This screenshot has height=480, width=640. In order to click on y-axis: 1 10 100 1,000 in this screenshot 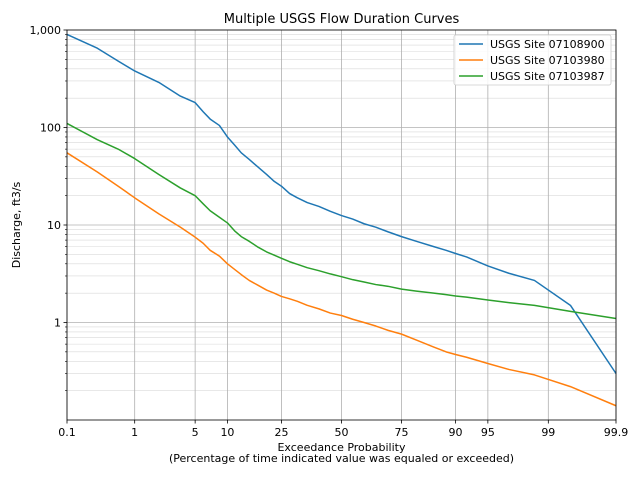, I will do `click(48, 207)`.